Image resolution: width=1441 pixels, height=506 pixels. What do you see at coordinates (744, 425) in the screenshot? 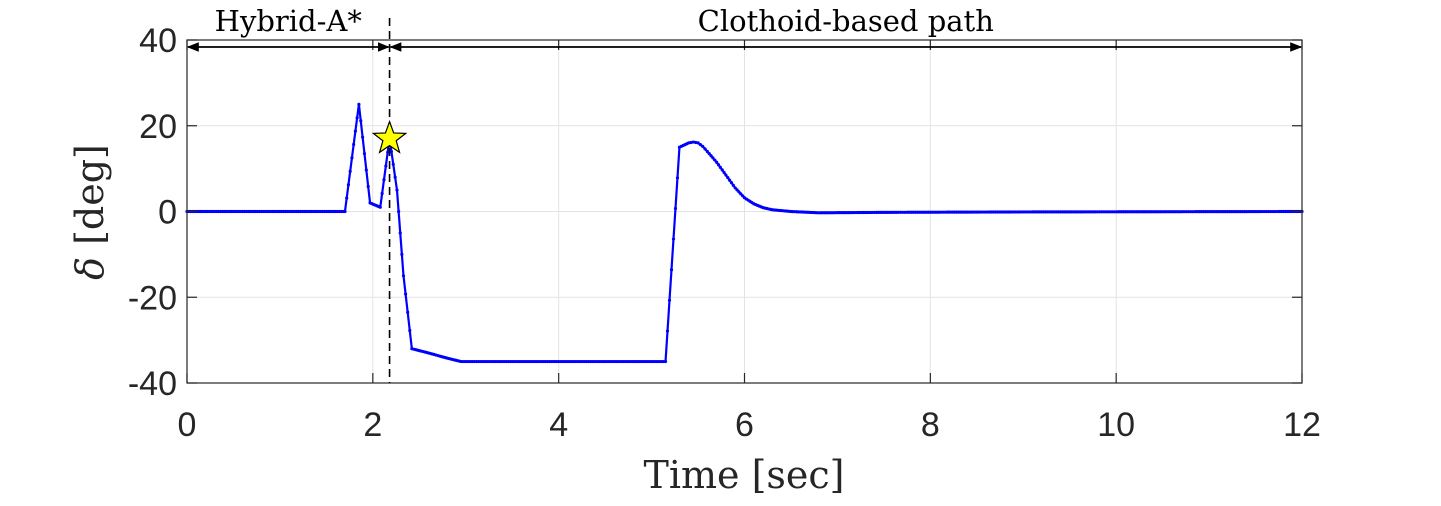
I see `x-tick-label: 6` at bounding box center [744, 425].